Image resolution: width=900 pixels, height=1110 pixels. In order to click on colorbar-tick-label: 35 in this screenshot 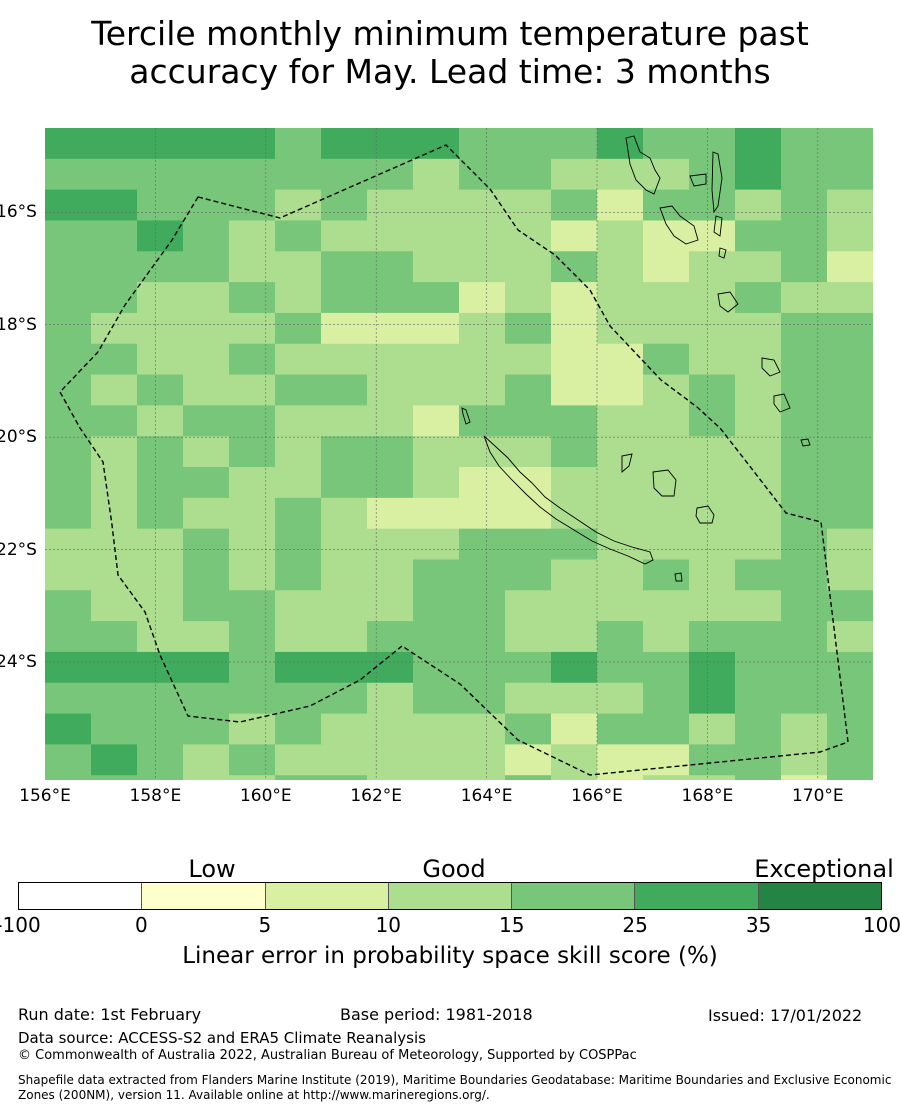, I will do `click(758, 925)`.